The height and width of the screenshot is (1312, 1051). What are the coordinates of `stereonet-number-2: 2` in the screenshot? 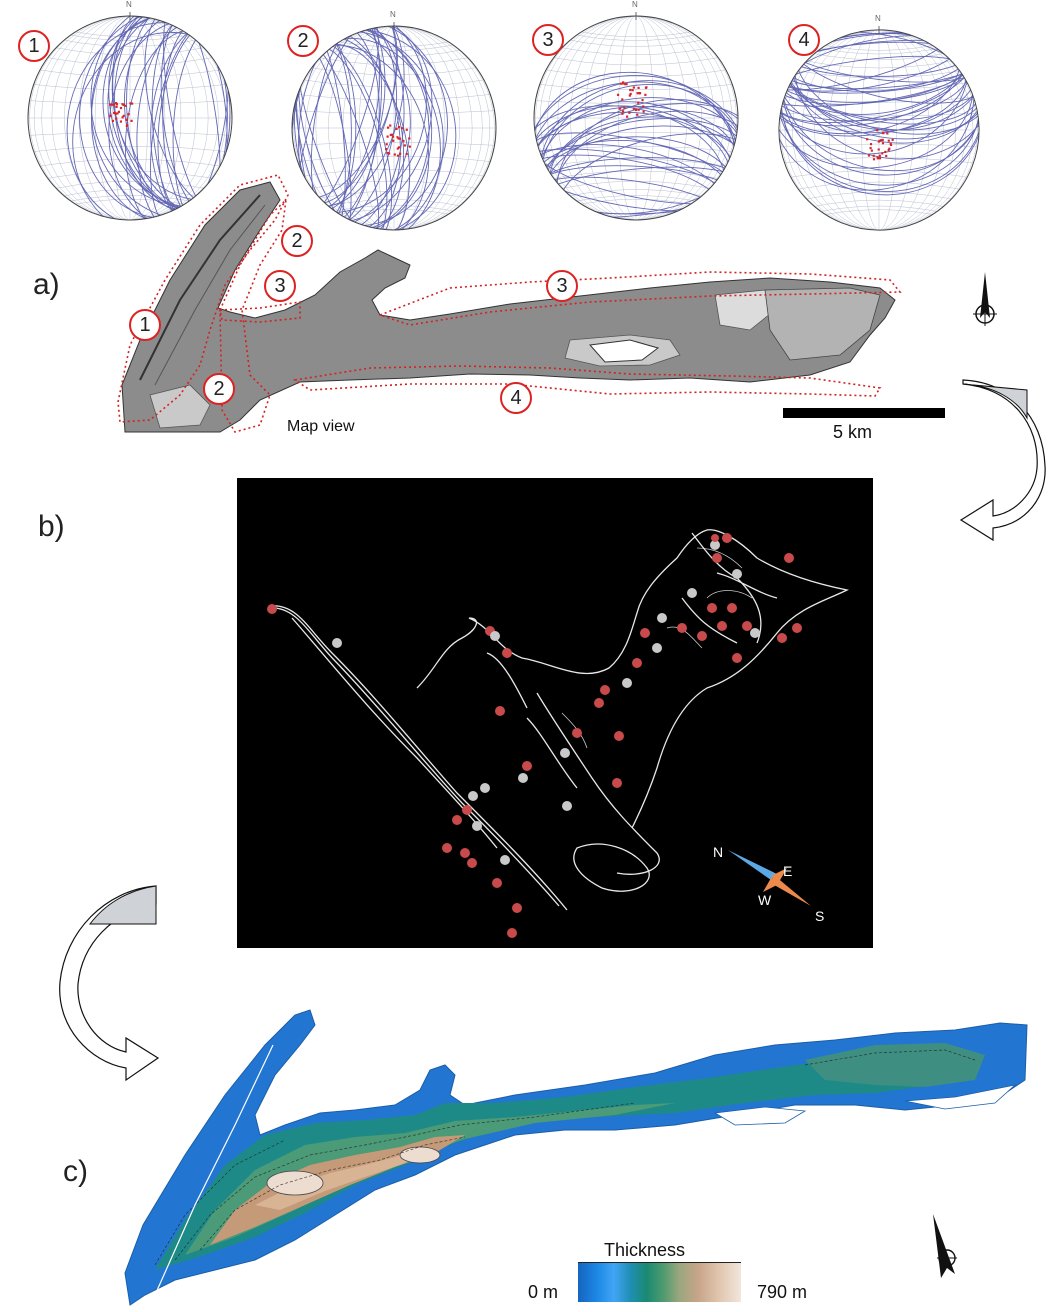 It's located at (303, 41).